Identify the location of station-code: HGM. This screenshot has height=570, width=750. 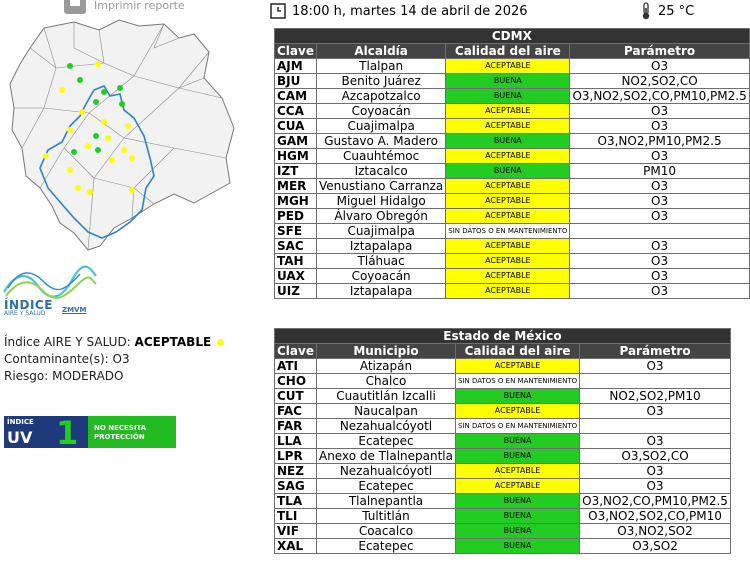
(295, 156).